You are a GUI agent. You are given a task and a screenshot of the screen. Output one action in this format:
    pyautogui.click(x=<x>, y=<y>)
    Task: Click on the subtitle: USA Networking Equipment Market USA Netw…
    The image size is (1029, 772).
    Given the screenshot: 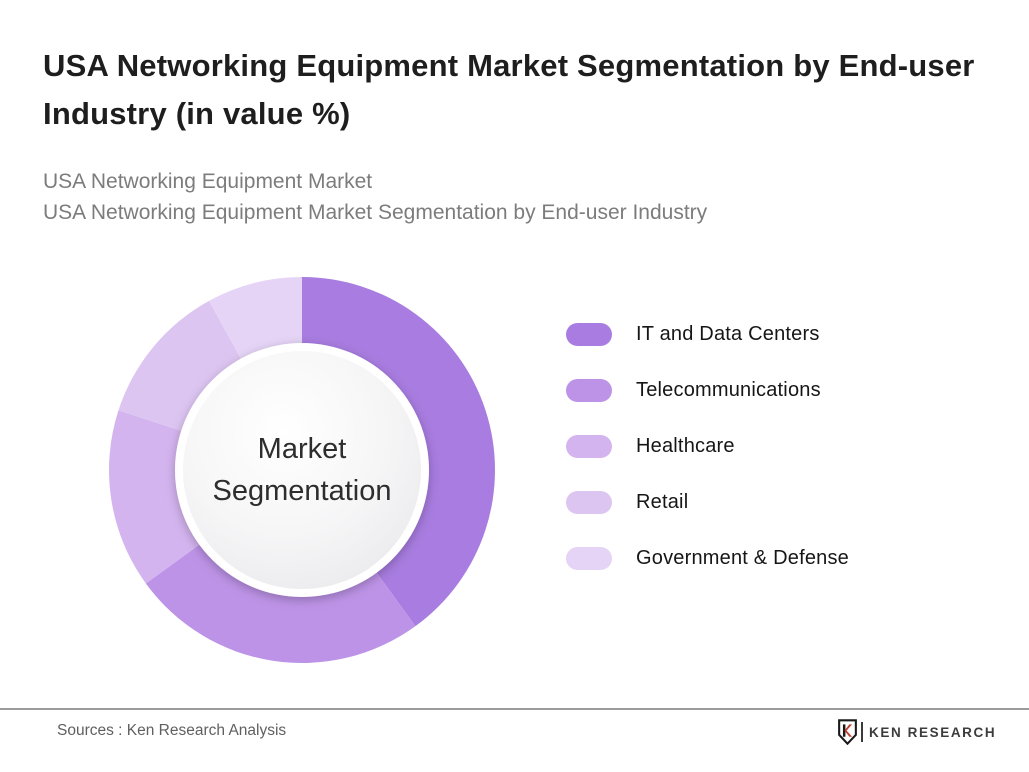 What is the action you would take?
    pyautogui.click(x=516, y=197)
    